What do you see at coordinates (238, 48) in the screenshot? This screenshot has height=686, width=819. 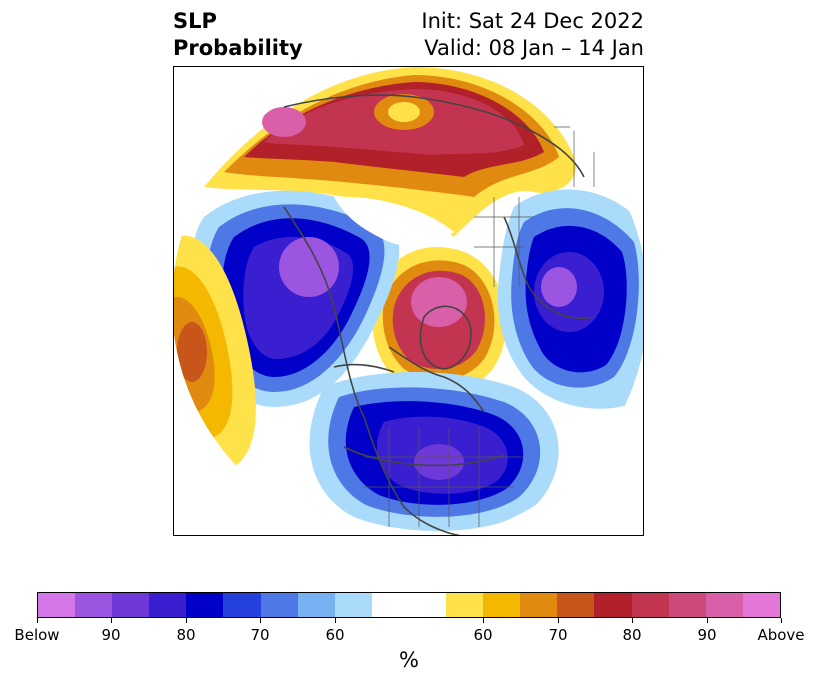 I see `title-metric: Probability` at bounding box center [238, 48].